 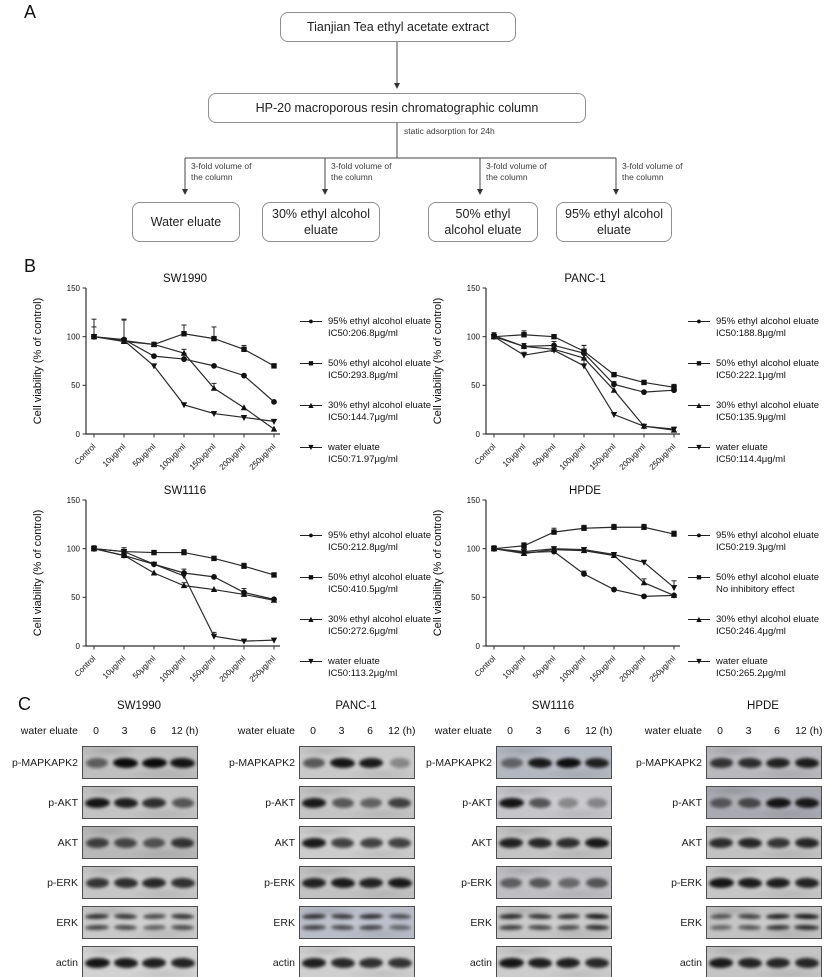 What do you see at coordinates (233, 669) in the screenshot?
I see `x-tick-label: 200μg/ml` at bounding box center [233, 669].